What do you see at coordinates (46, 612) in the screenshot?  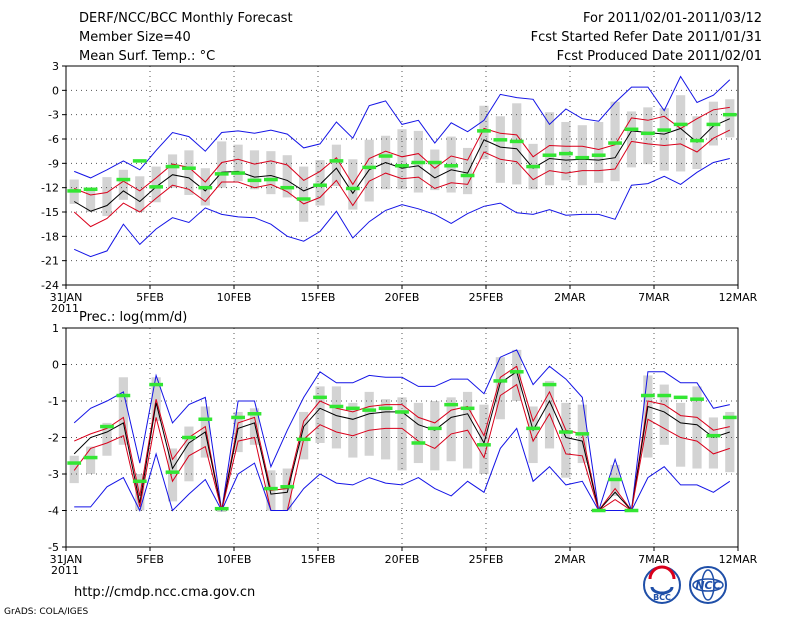 I see `footer-credit: GrADS: COLA/IGES` at bounding box center [46, 612].